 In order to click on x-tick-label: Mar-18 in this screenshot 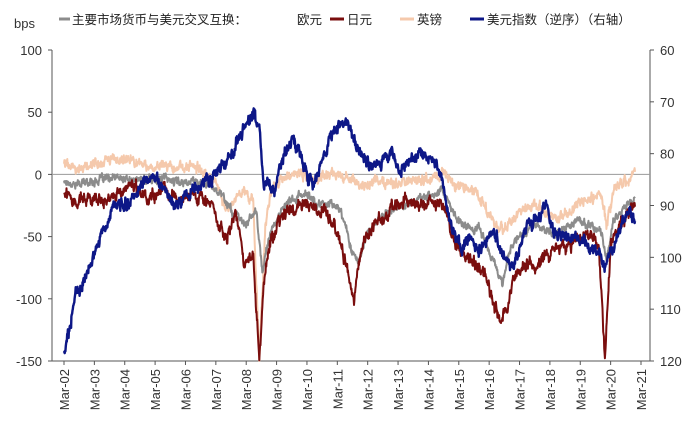, I will do `click(550, 389)`.